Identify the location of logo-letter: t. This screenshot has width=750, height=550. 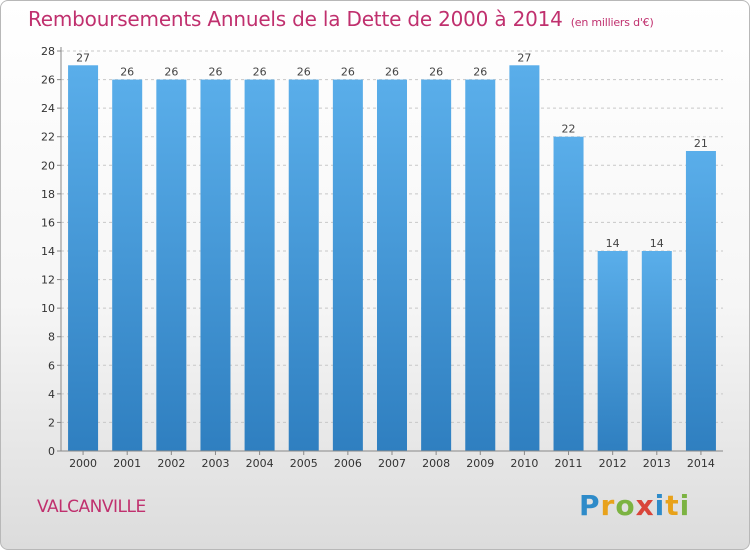
(672, 505).